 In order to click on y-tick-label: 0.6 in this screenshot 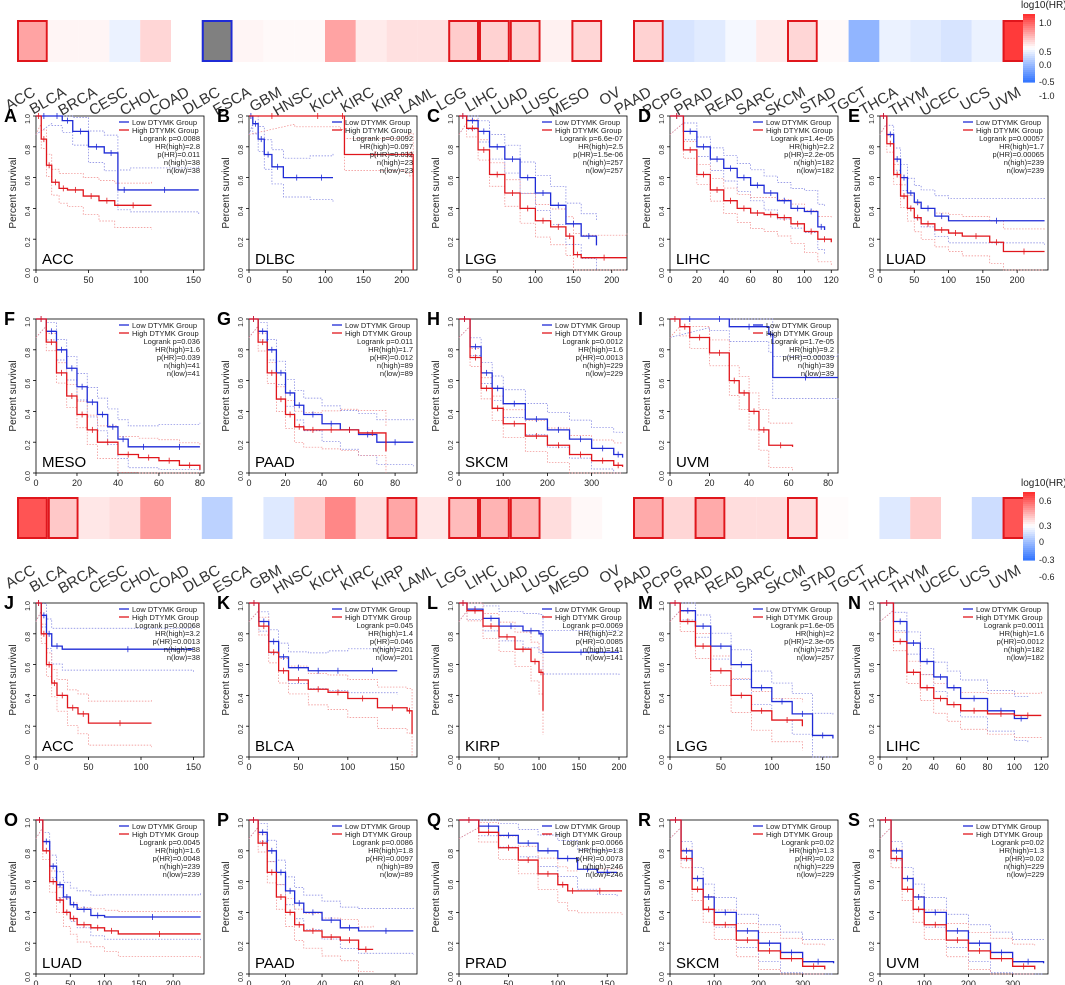, I will do `click(872, 668)`.